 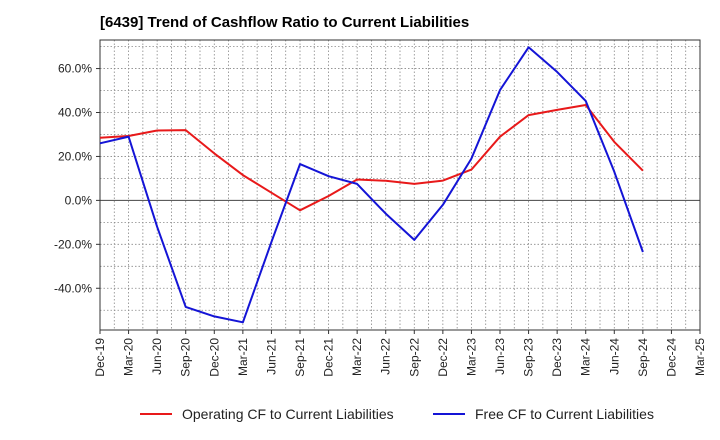 What do you see at coordinates (243, 357) in the screenshot?
I see `x-tick-label: Mar-21` at bounding box center [243, 357].